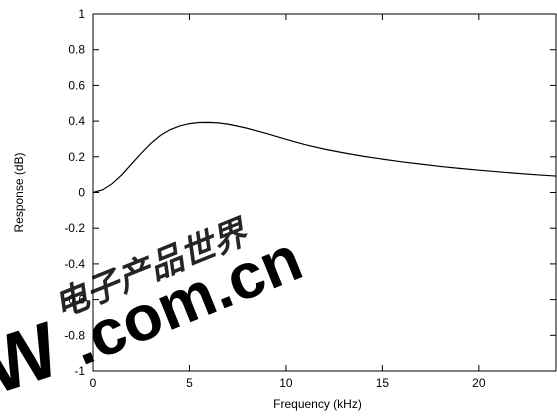 The image size is (557, 416). I want to click on x-tick-label: 0, so click(93, 383).